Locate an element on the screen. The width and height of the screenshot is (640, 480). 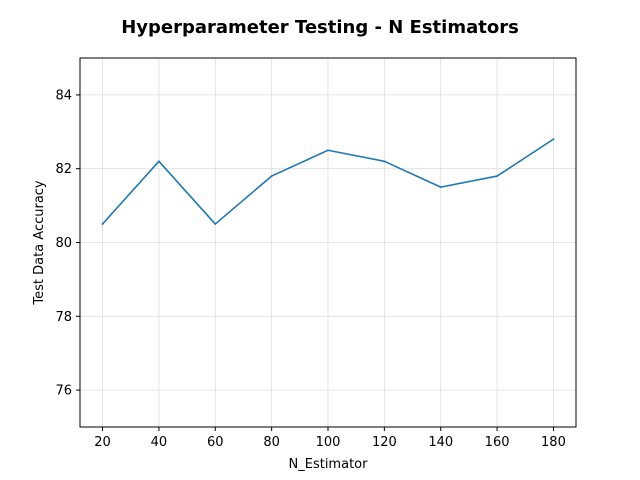
chart-title: Hyperparameter Testing - N Estimators is located at coordinates (320, 27).